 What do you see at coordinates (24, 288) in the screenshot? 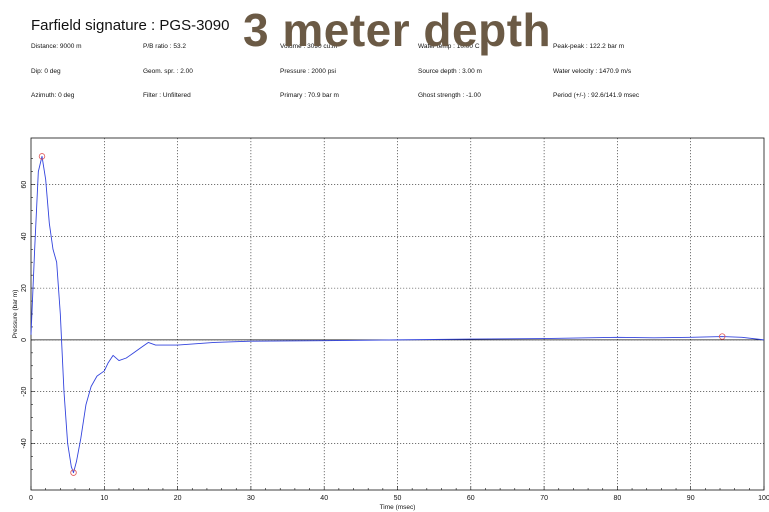
I see `y-tick-label: 20` at bounding box center [24, 288].